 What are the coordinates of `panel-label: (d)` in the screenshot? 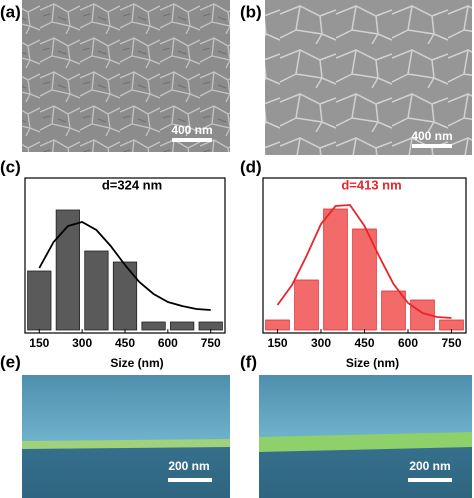 It's located at (251, 166).